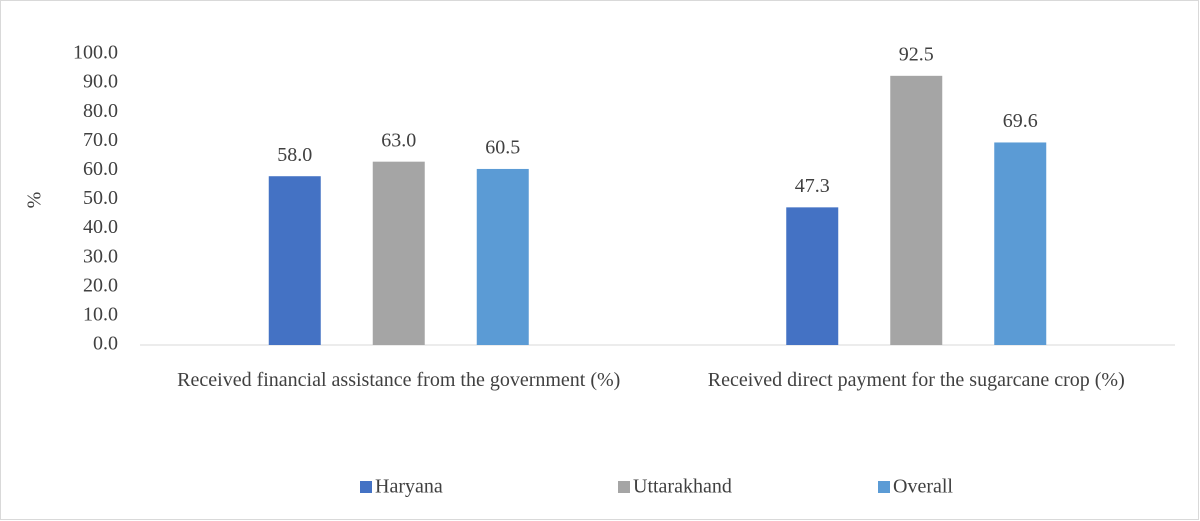 The width and height of the screenshot is (1200, 521). I want to click on y-tick-label: 100.0, so click(95, 53).